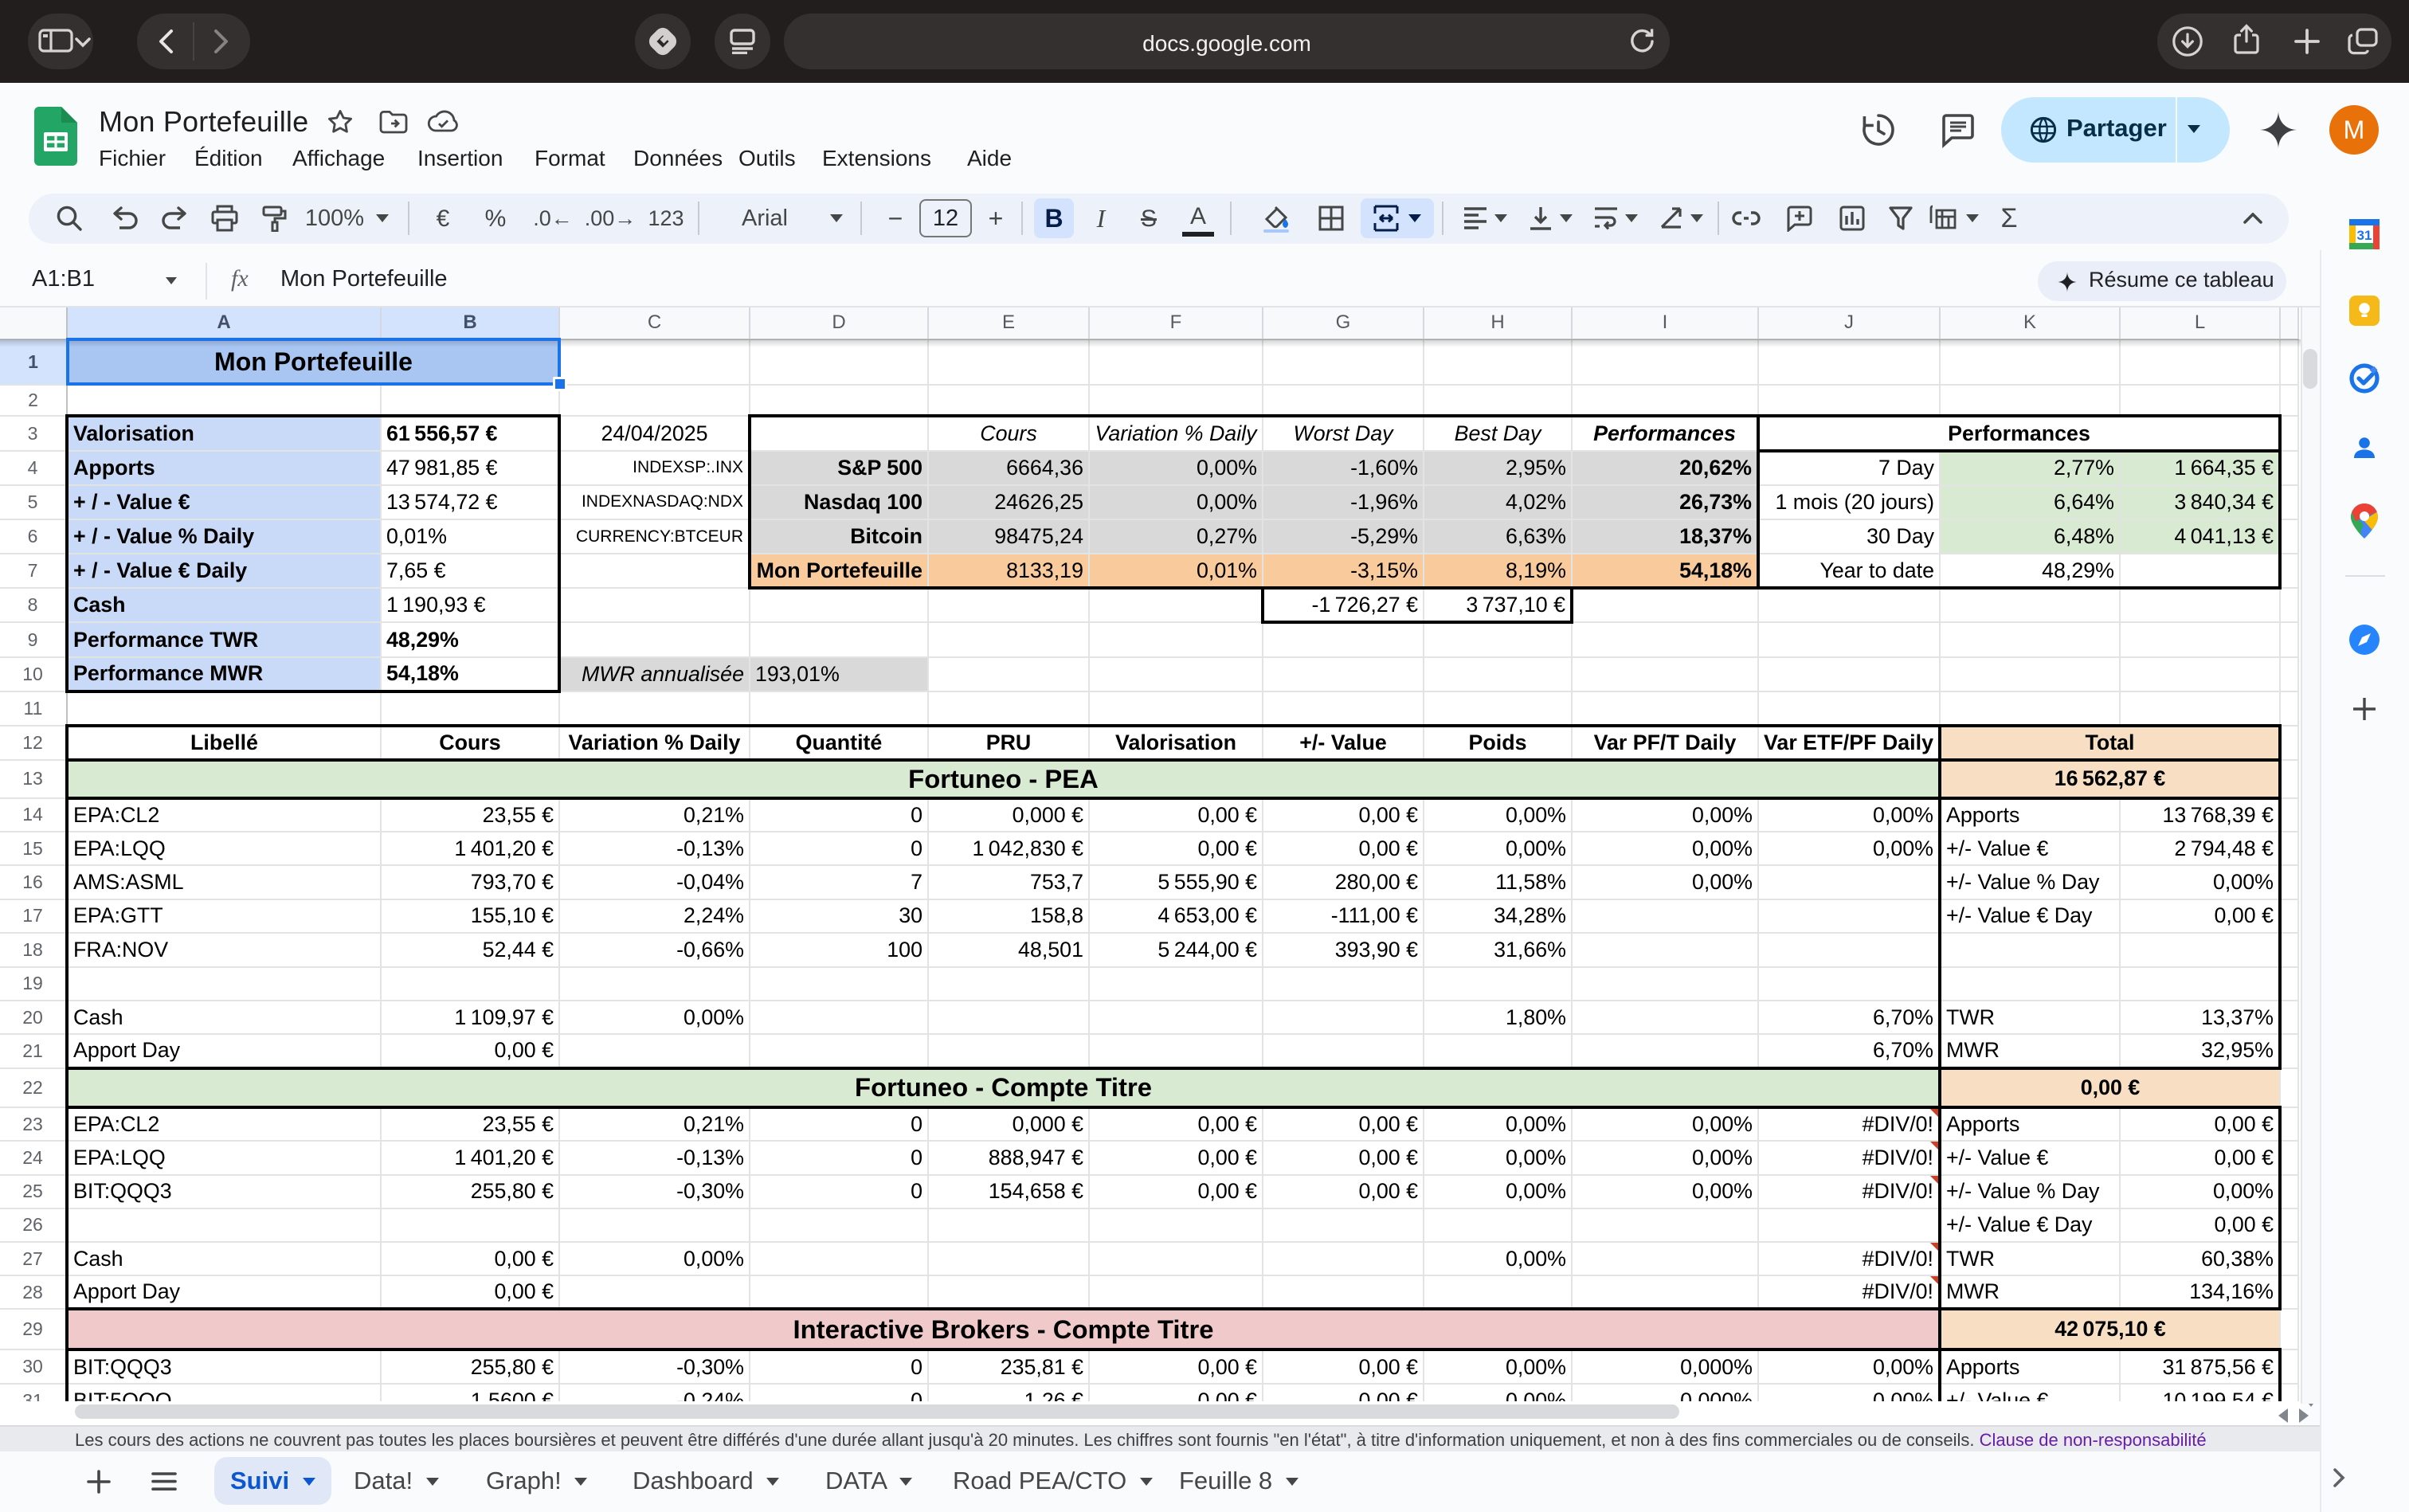 The image size is (2409, 1512). Describe the element at coordinates (2364, 235) in the screenshot. I see `svg-text: 31` at that location.